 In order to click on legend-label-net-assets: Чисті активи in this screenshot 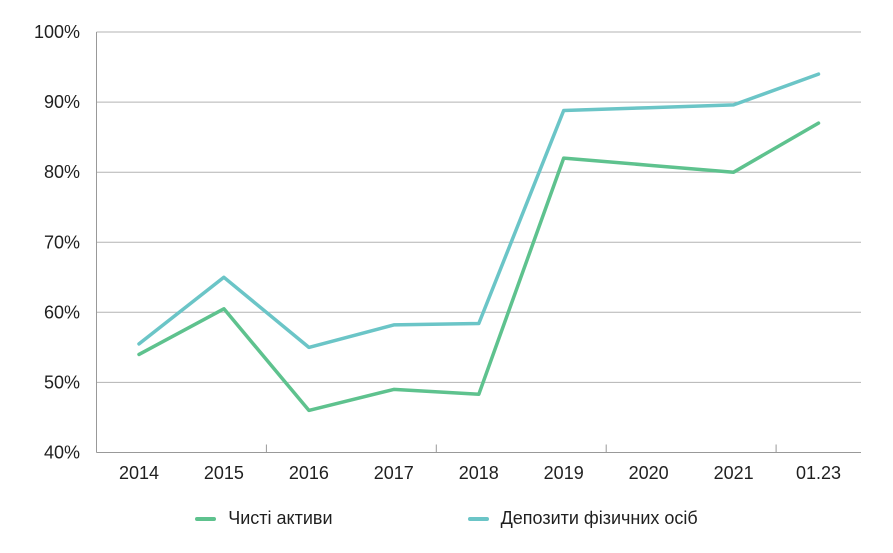, I will do `click(280, 518)`.